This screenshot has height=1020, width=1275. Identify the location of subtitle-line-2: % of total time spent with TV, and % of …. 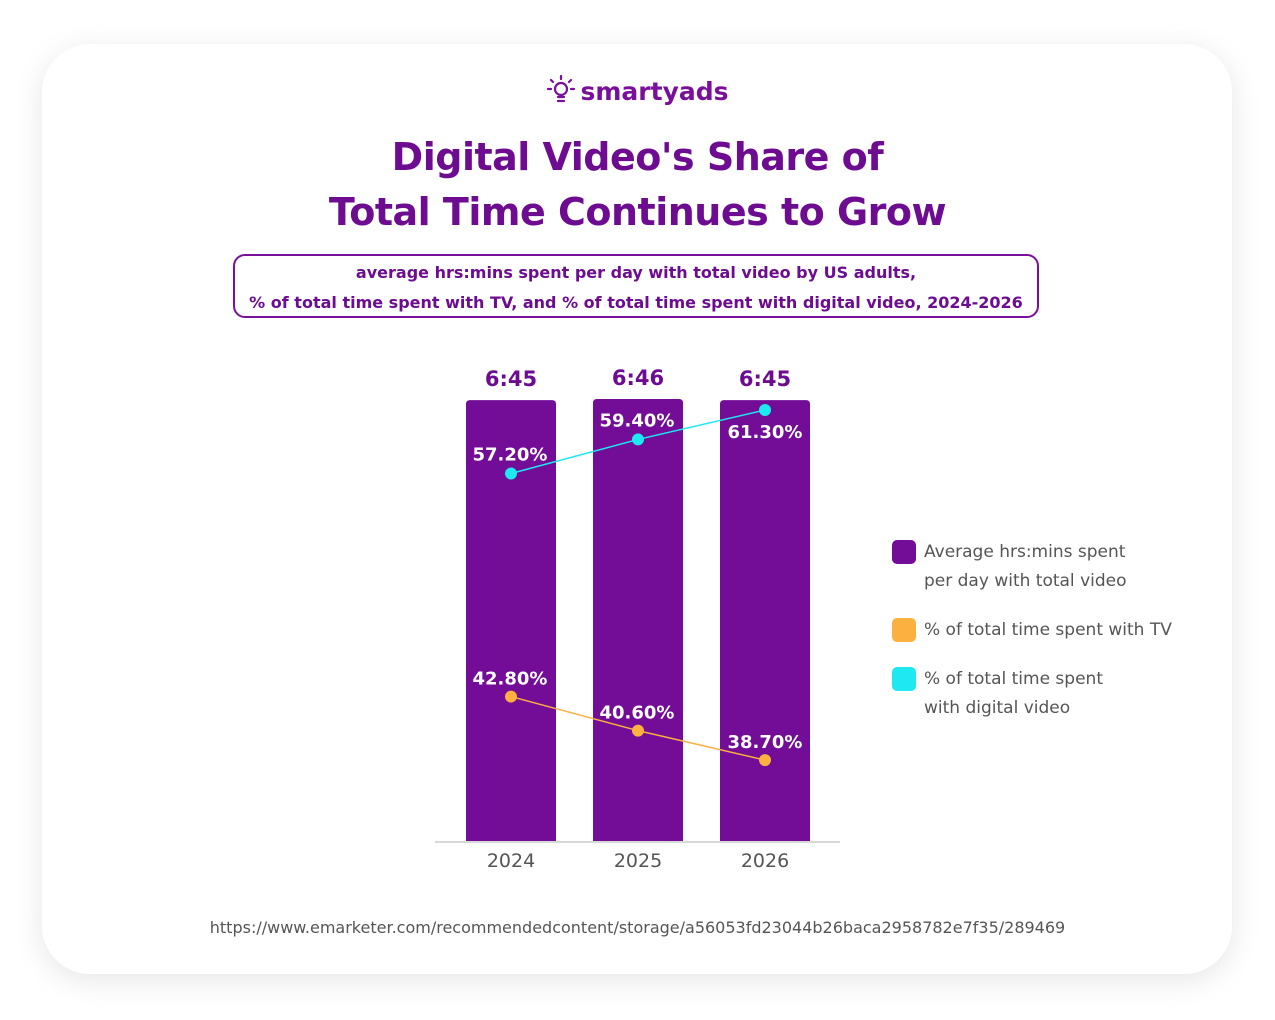
(636, 302).